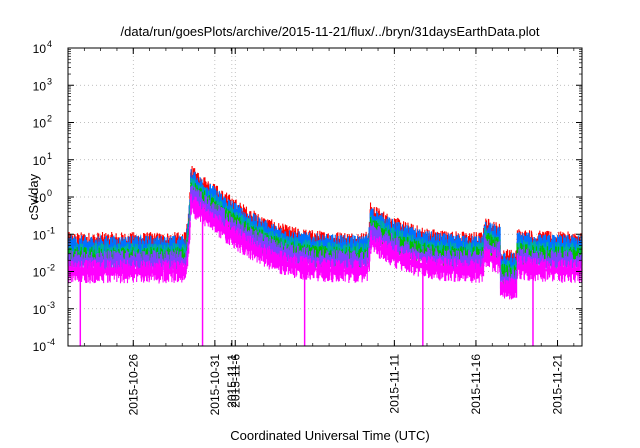  What do you see at coordinates (49, 193) in the screenshot?
I see `y-tick-exponent: 0` at bounding box center [49, 193].